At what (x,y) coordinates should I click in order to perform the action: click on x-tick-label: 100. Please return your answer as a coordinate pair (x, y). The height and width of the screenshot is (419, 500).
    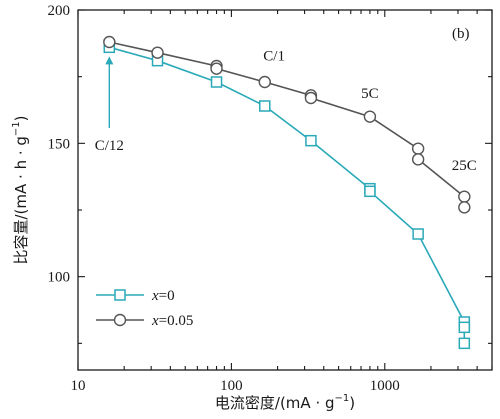
    Looking at the image, I should click on (231, 386).